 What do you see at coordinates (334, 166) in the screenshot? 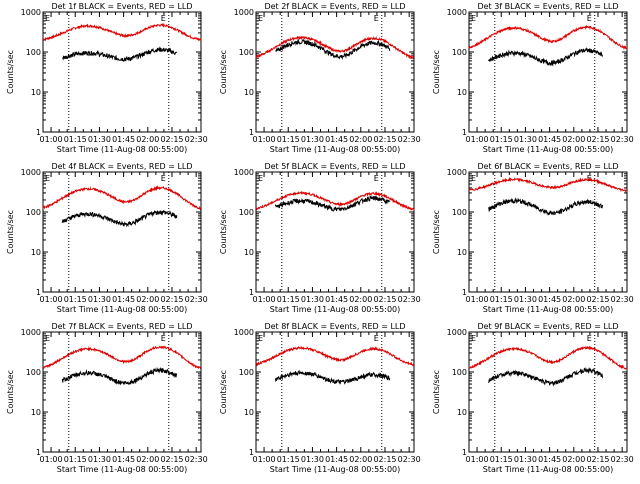
I see `panel-title: Det 5f BLACK = Events, RED = LLD` at bounding box center [334, 166].